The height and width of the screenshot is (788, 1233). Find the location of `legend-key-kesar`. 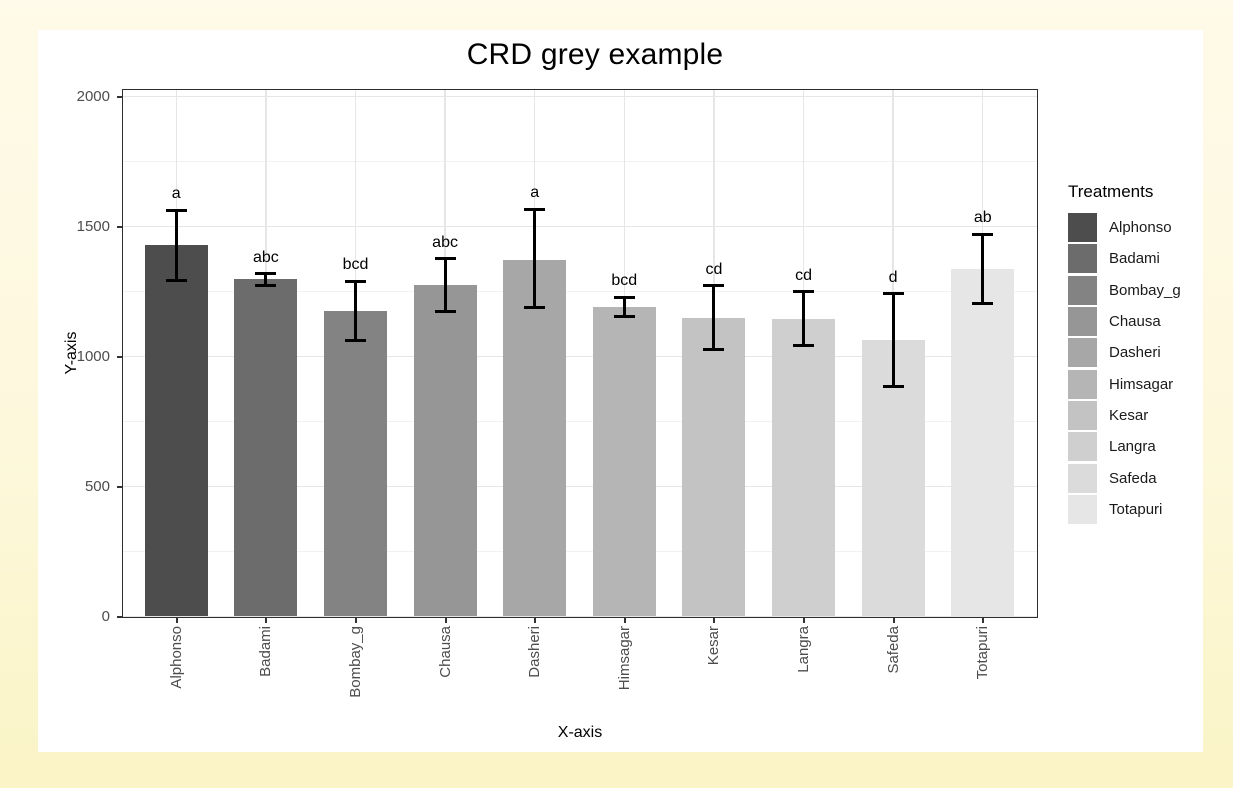

legend-key-kesar is located at coordinates (1082, 416).